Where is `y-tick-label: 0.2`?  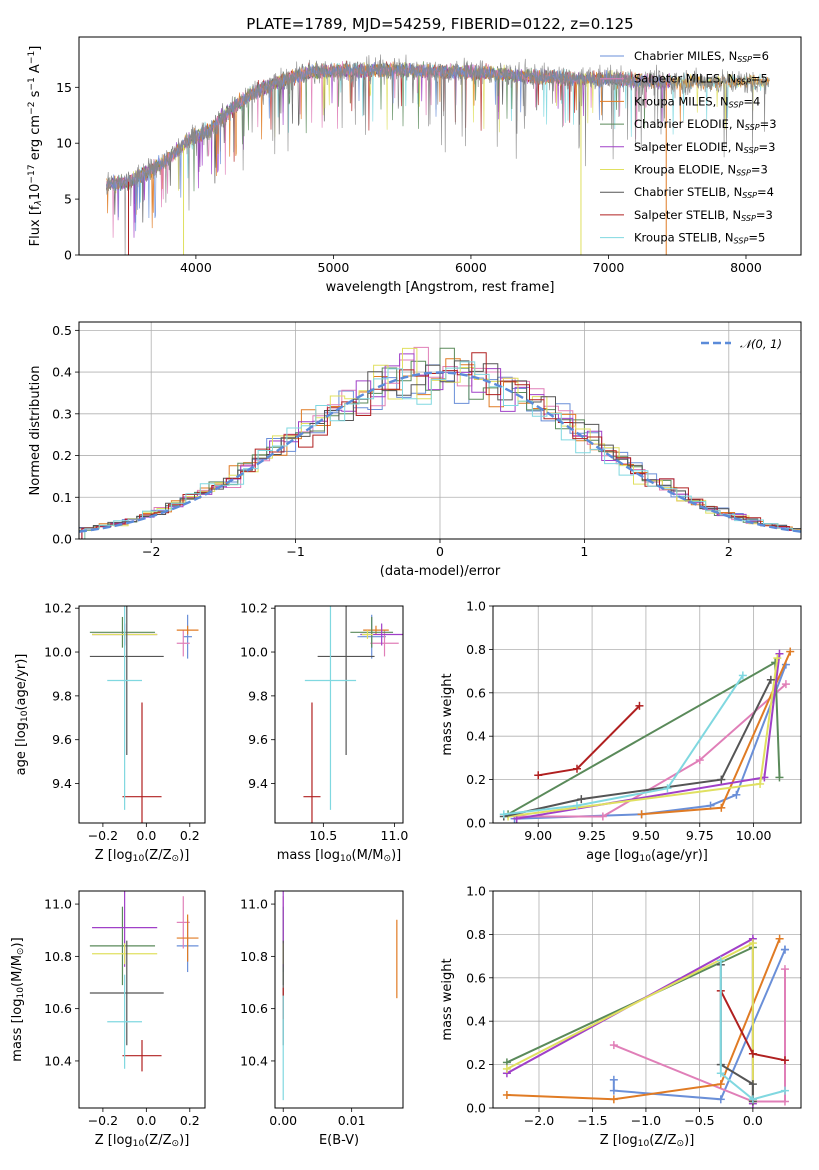
y-tick-label: 0.2 is located at coordinates (476, 779).